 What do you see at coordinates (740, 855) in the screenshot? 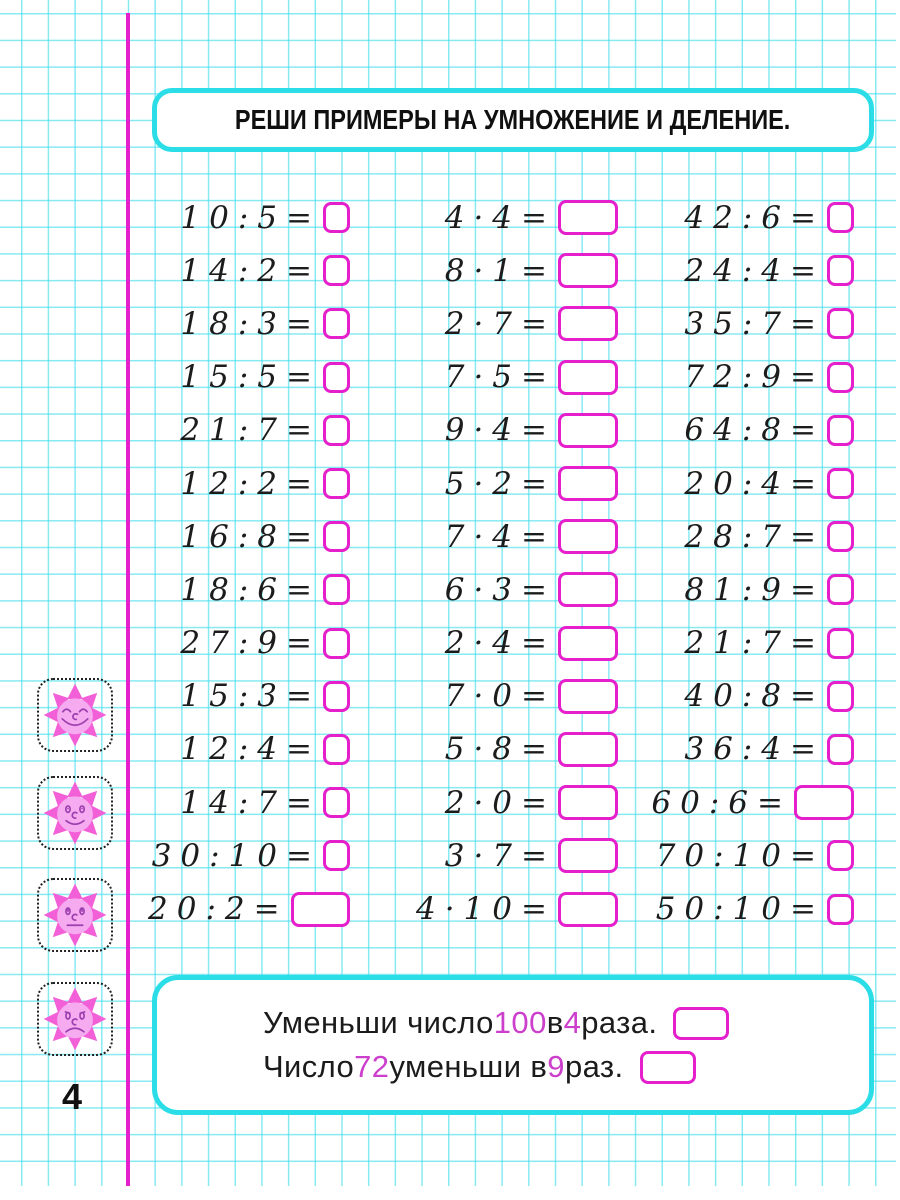
I see `problem-expression: 70:10=` at bounding box center [740, 855].